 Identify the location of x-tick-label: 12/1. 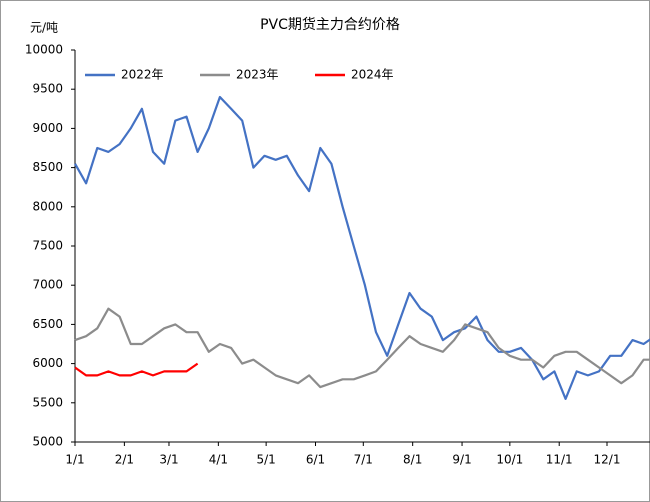
(607, 460).